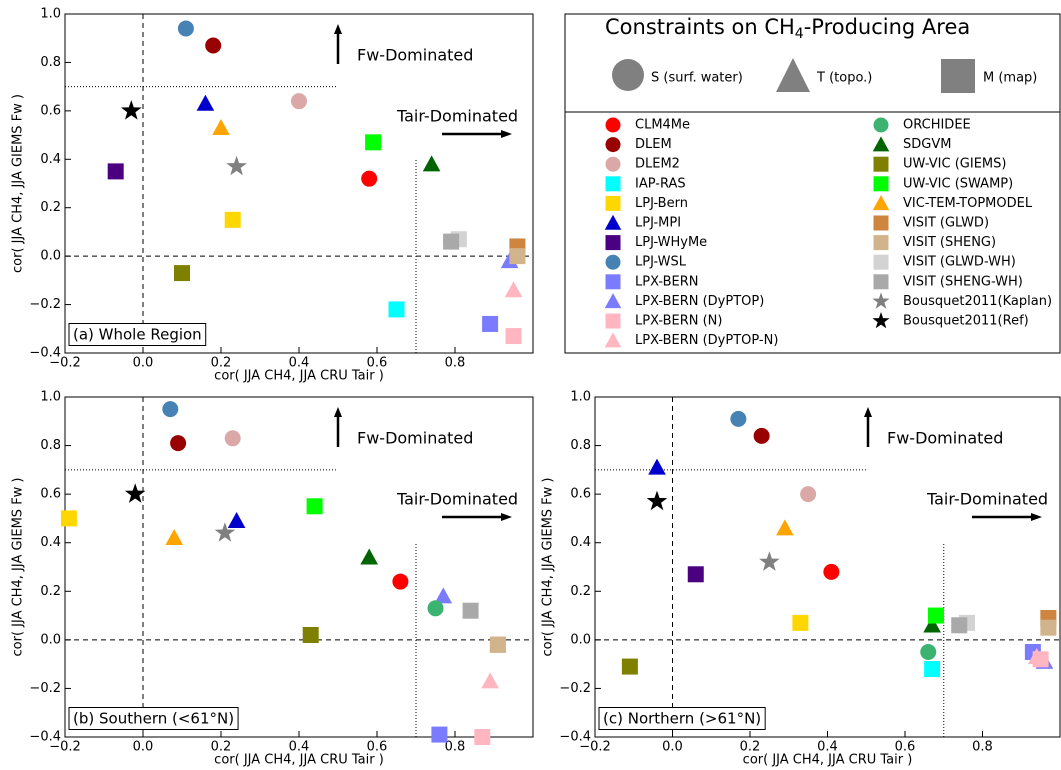 The image size is (1061, 770). Describe the element at coordinates (699, 301) in the screenshot. I see `legend-label: LPX-BERN (DyPTOP)` at that location.